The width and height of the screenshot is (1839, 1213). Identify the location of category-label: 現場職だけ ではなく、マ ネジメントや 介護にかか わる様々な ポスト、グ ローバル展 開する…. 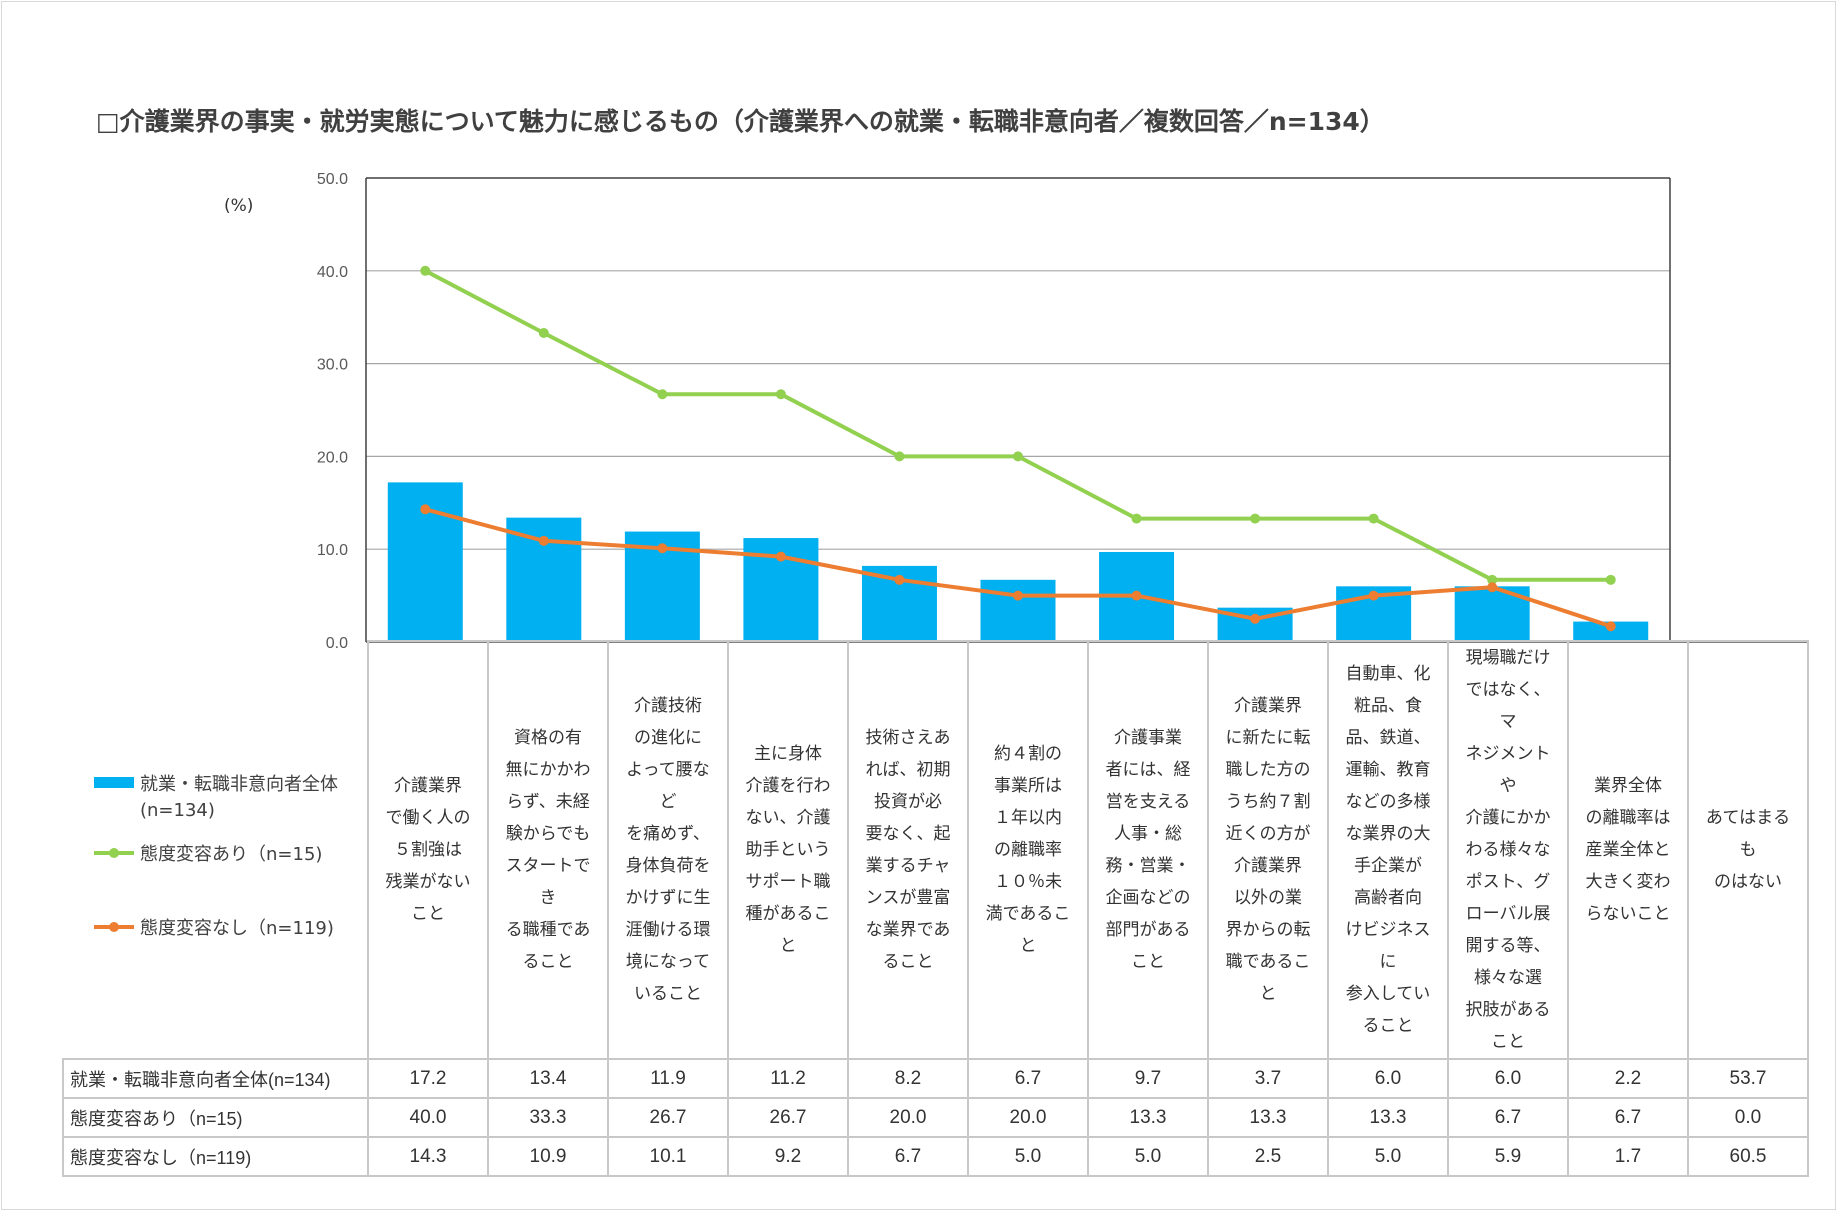
(1508, 850).